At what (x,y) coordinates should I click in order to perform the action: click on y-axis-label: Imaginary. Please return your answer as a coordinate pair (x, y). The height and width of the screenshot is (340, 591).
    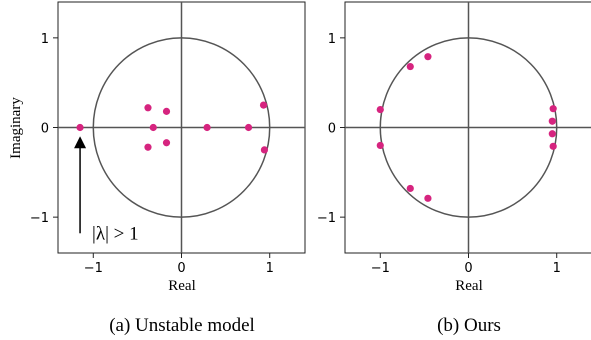
    Looking at the image, I should click on (16, 128).